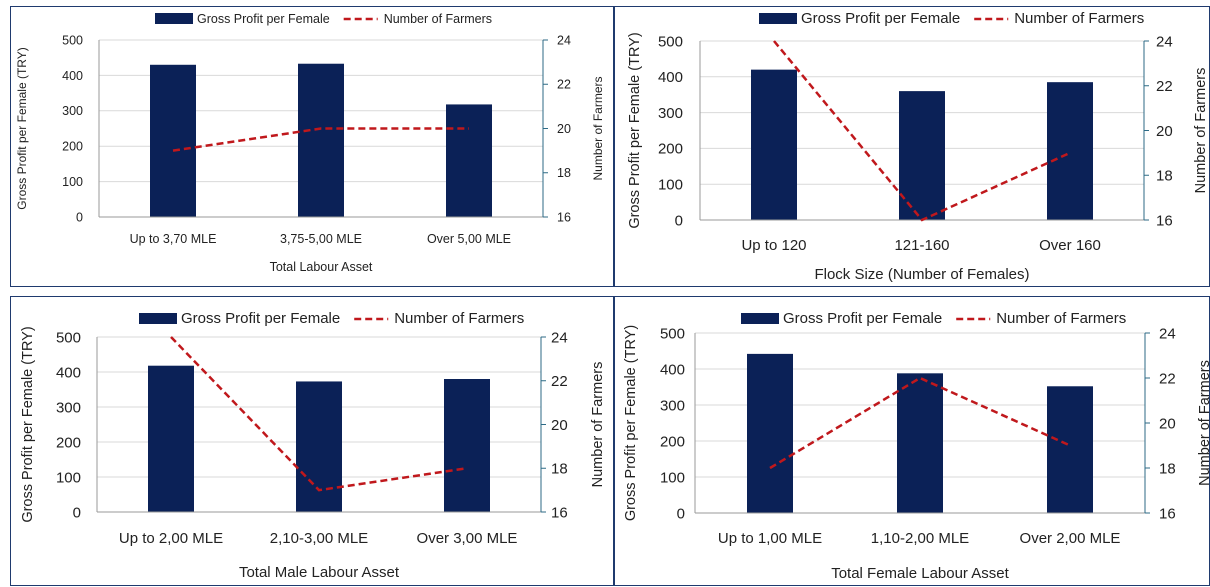  What do you see at coordinates (321, 267) in the screenshot?
I see `x-axis-title: Total Labour Asset` at bounding box center [321, 267].